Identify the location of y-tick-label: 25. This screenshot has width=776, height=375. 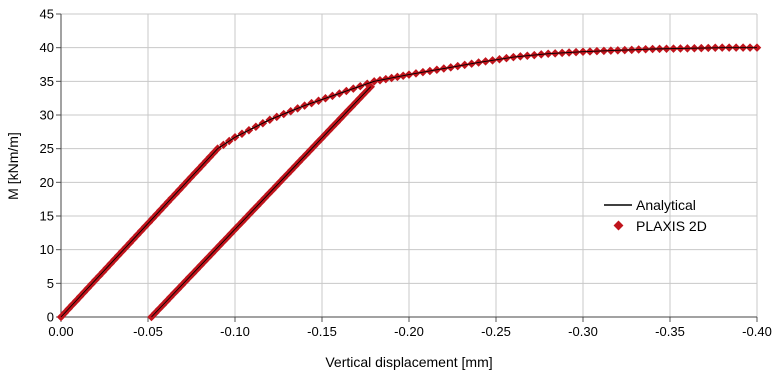
(47, 148).